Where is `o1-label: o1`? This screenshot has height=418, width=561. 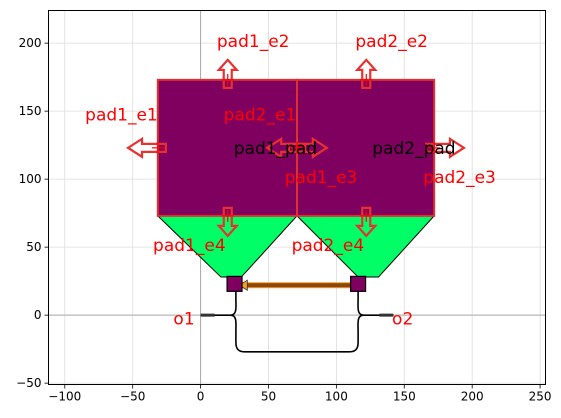
o1-label: o1 is located at coordinates (183, 320).